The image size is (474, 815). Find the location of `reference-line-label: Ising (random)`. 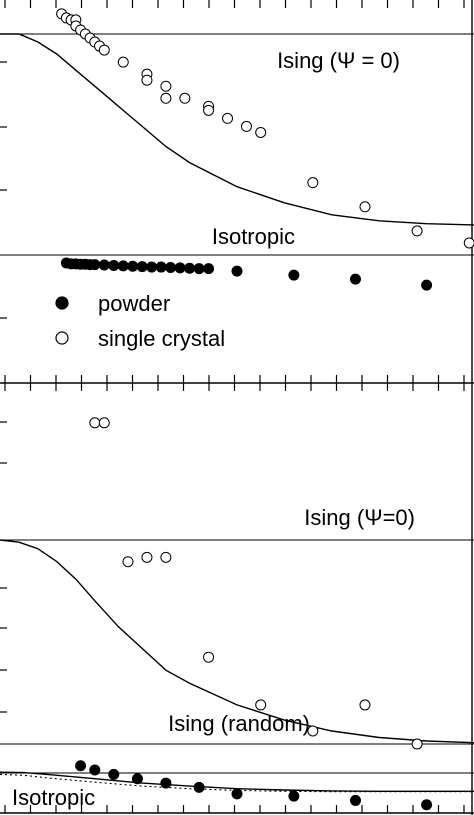

reference-line-label: Ising (random) is located at coordinates (239, 723).